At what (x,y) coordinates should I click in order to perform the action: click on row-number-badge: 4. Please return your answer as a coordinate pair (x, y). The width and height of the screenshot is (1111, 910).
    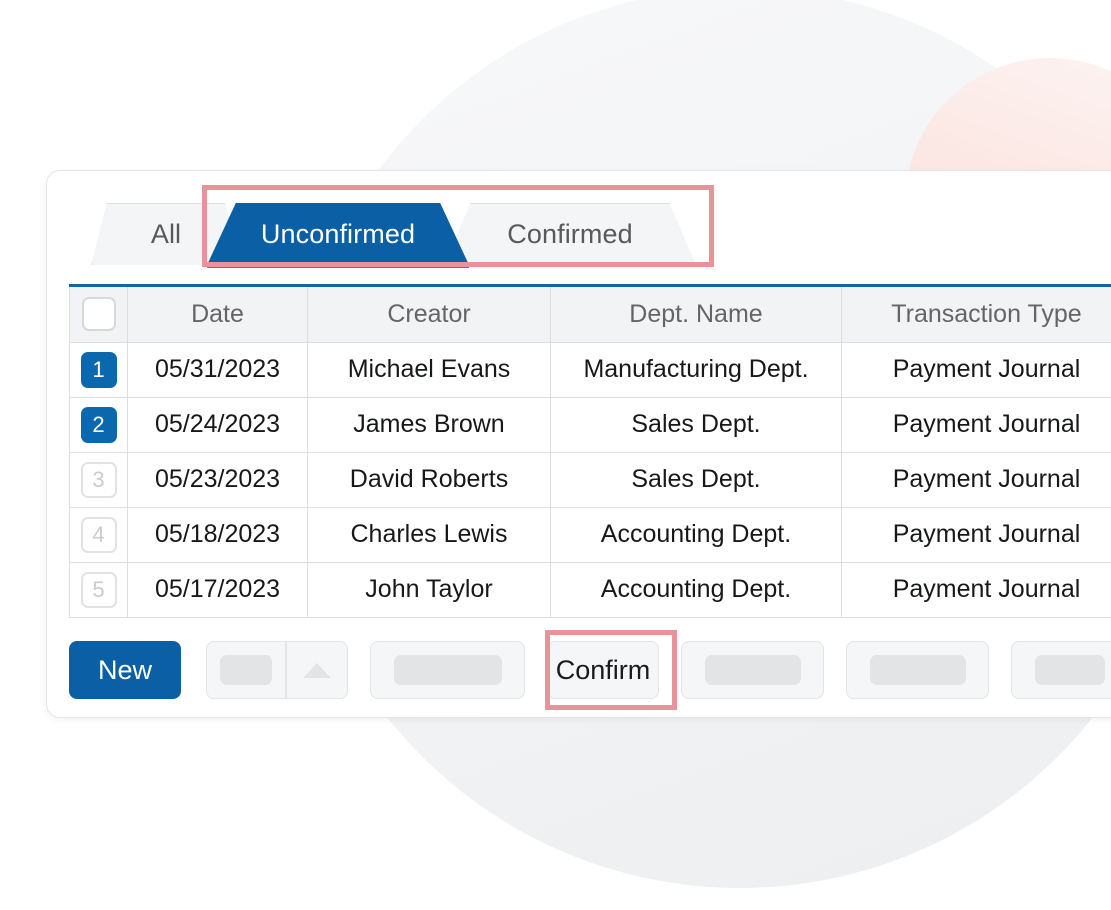
    Looking at the image, I should click on (98, 534).